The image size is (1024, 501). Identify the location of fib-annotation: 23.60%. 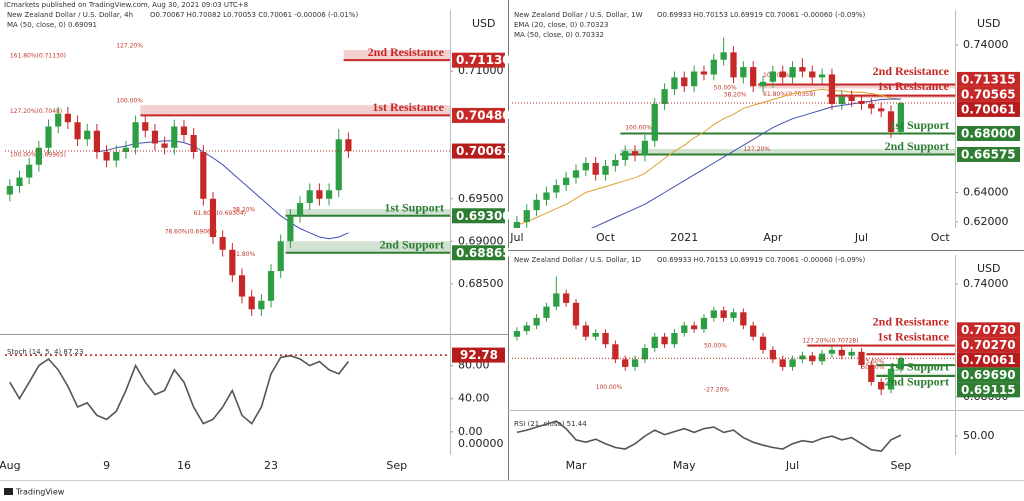
(872, 361).